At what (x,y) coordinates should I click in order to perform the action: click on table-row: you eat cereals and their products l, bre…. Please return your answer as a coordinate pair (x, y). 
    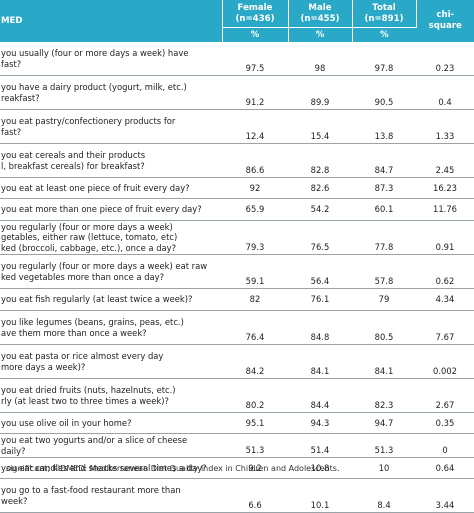
    Looking at the image, I should click on (237, 160).